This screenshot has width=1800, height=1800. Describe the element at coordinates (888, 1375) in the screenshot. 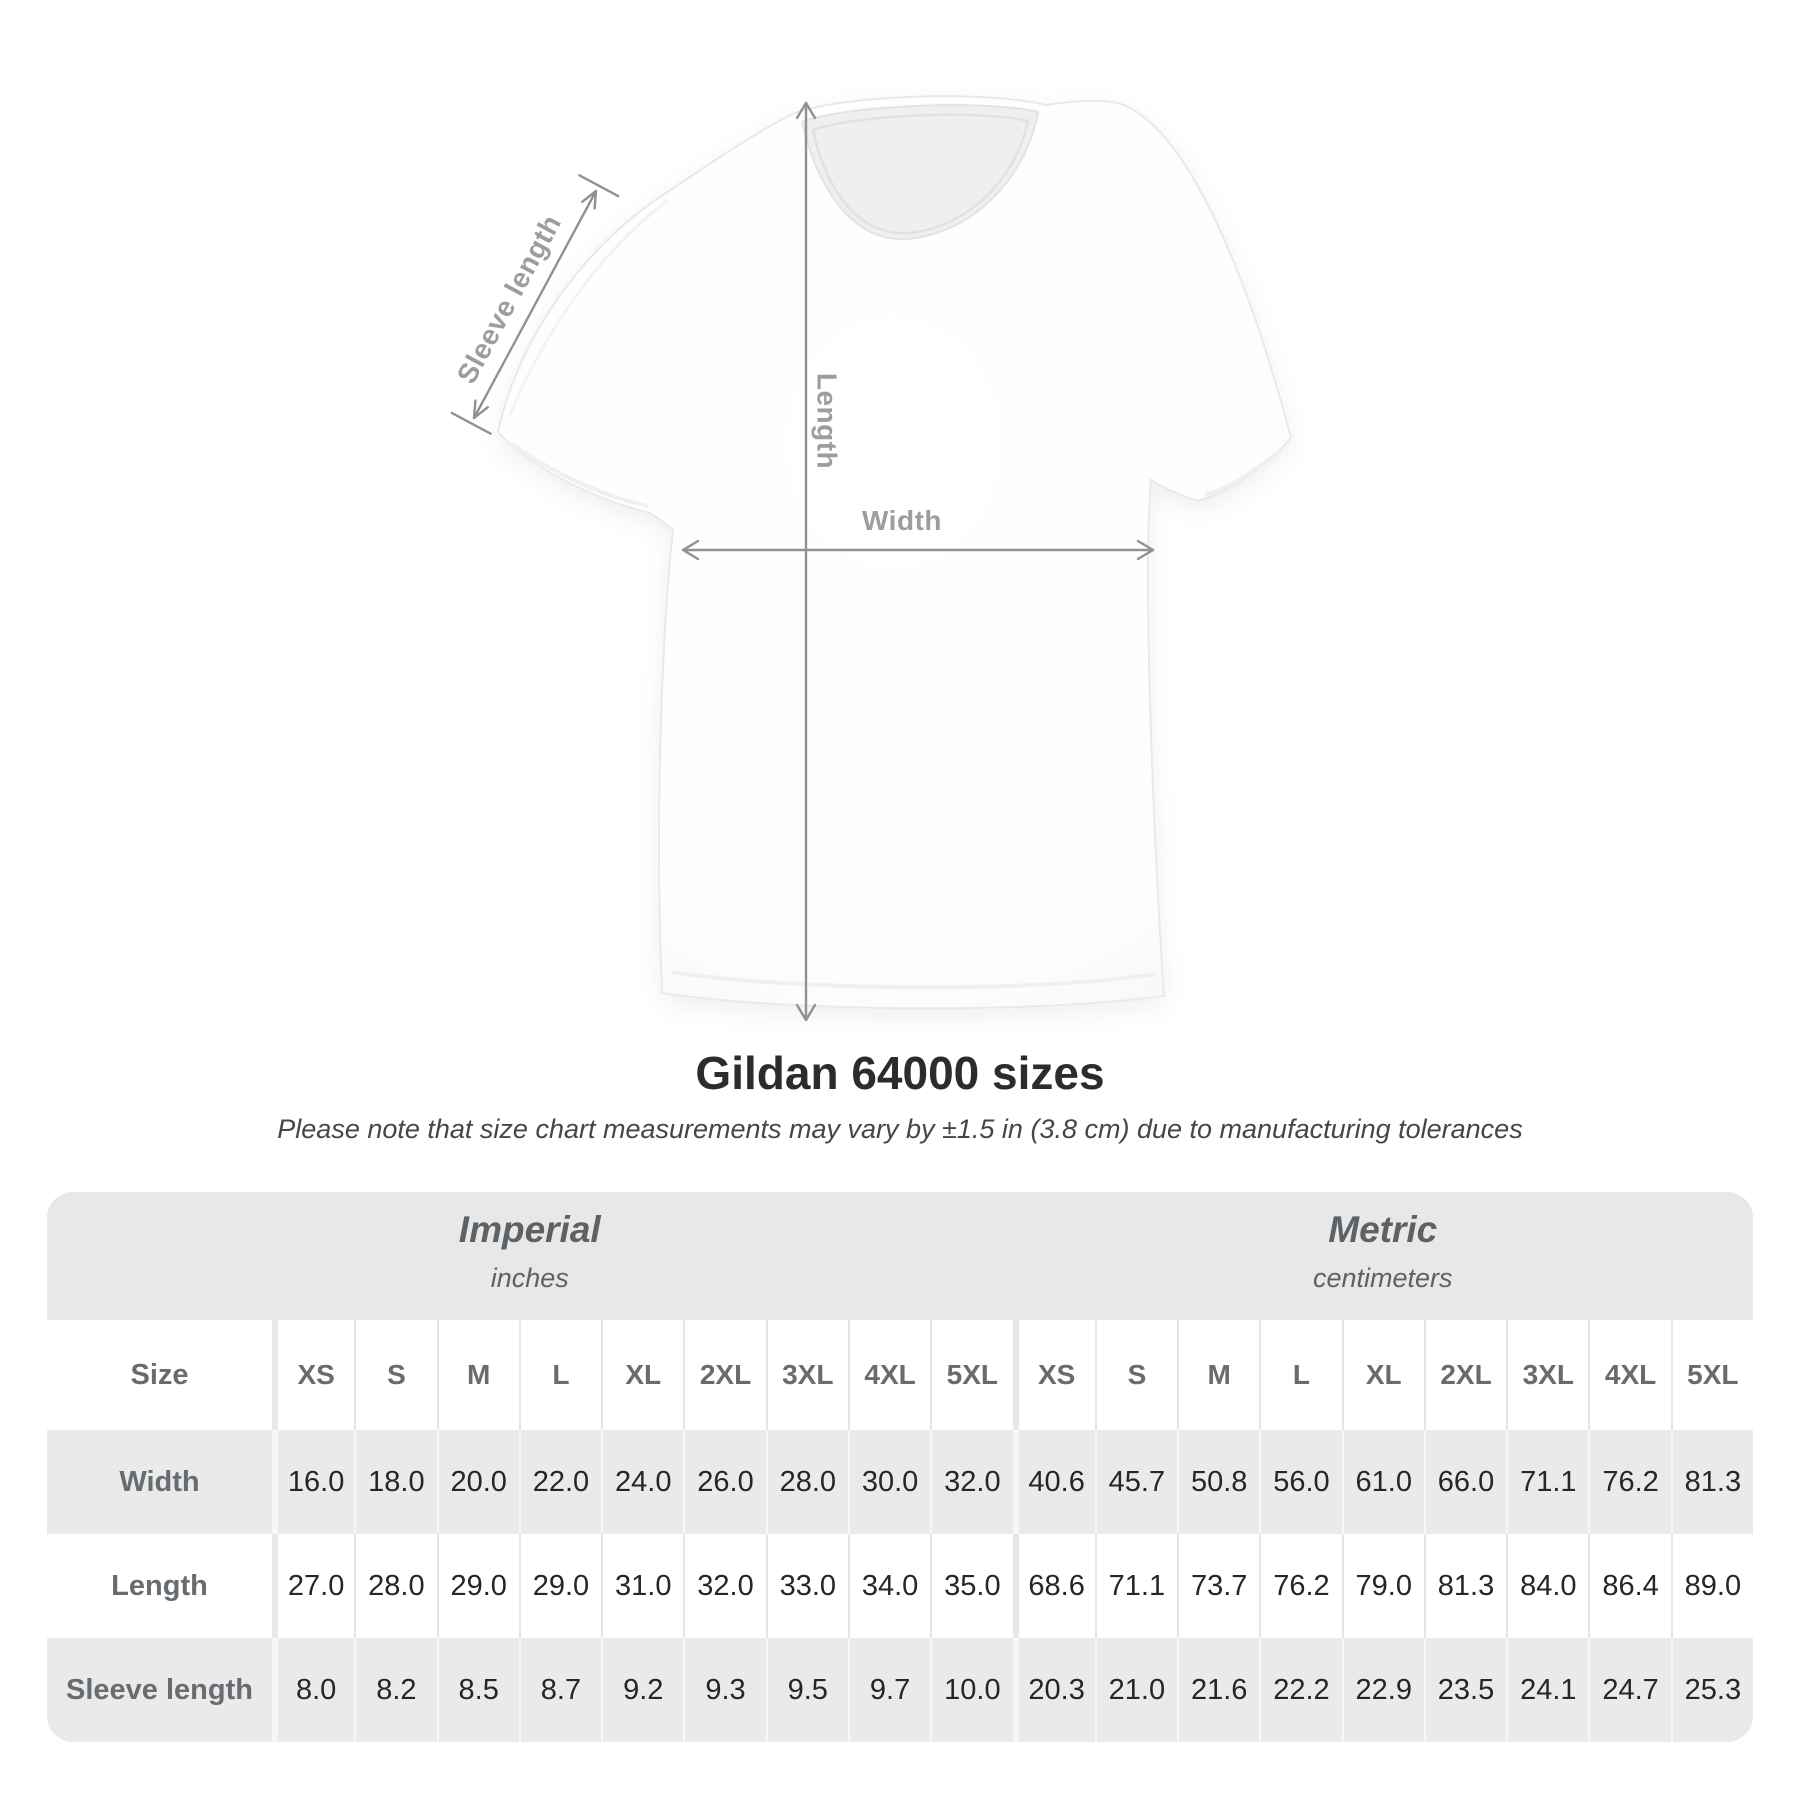

I see `size-header-imperial-4xl: 4XL` at that location.